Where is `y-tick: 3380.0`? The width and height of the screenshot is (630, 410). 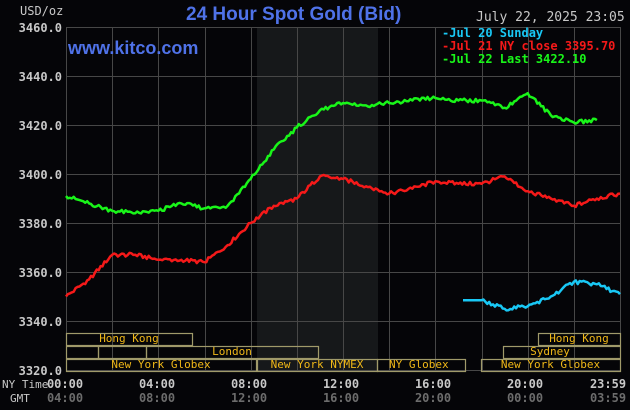 y-tick: 3380.0 is located at coordinates (40, 224).